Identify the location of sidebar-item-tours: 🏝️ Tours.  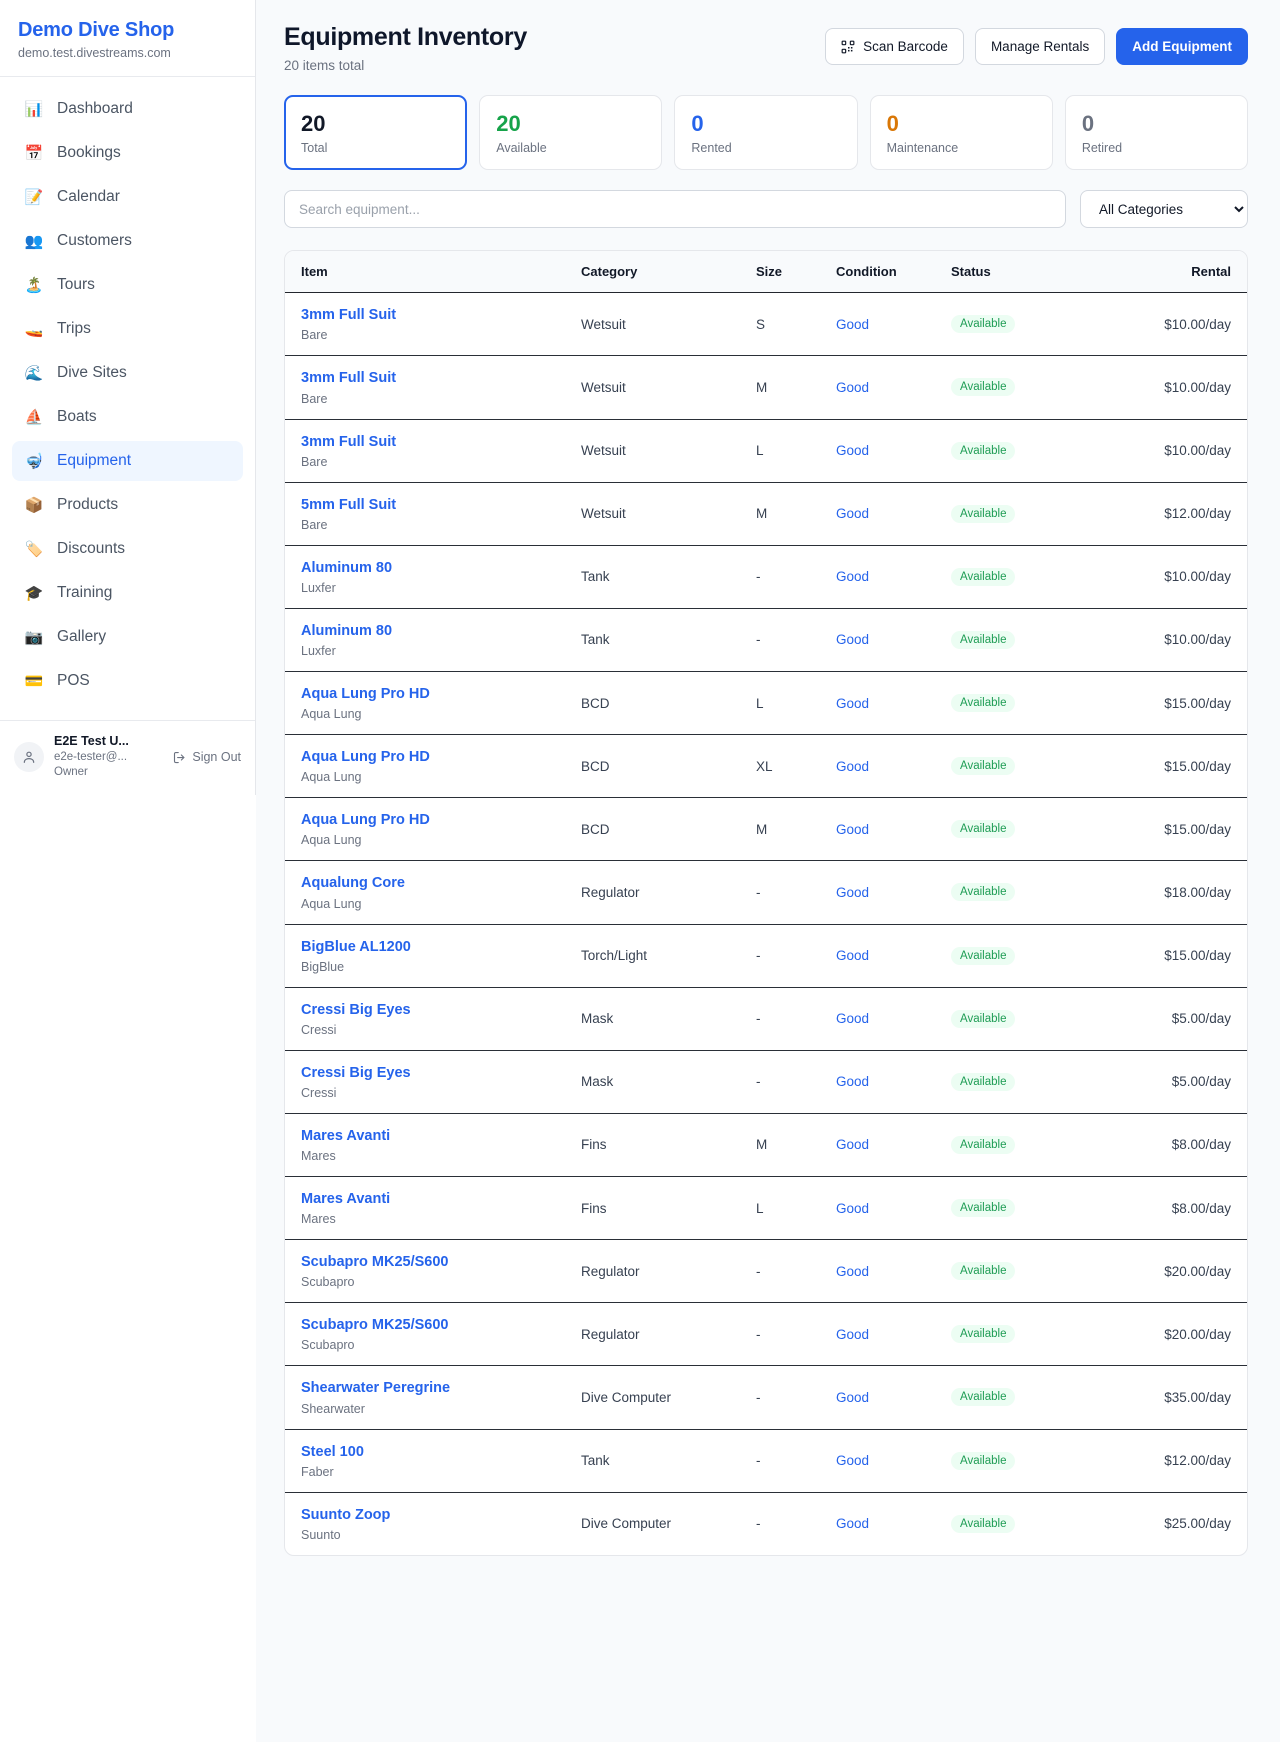
(127, 285).